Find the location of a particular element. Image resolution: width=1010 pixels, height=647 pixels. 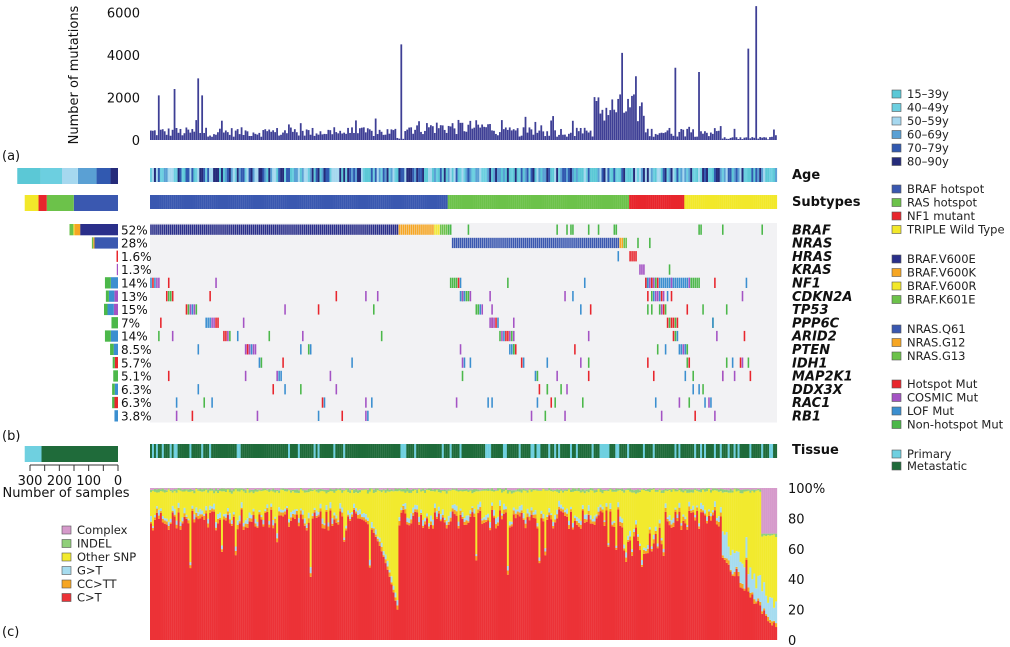

gene-summary-segment is located at coordinates (116, 416).